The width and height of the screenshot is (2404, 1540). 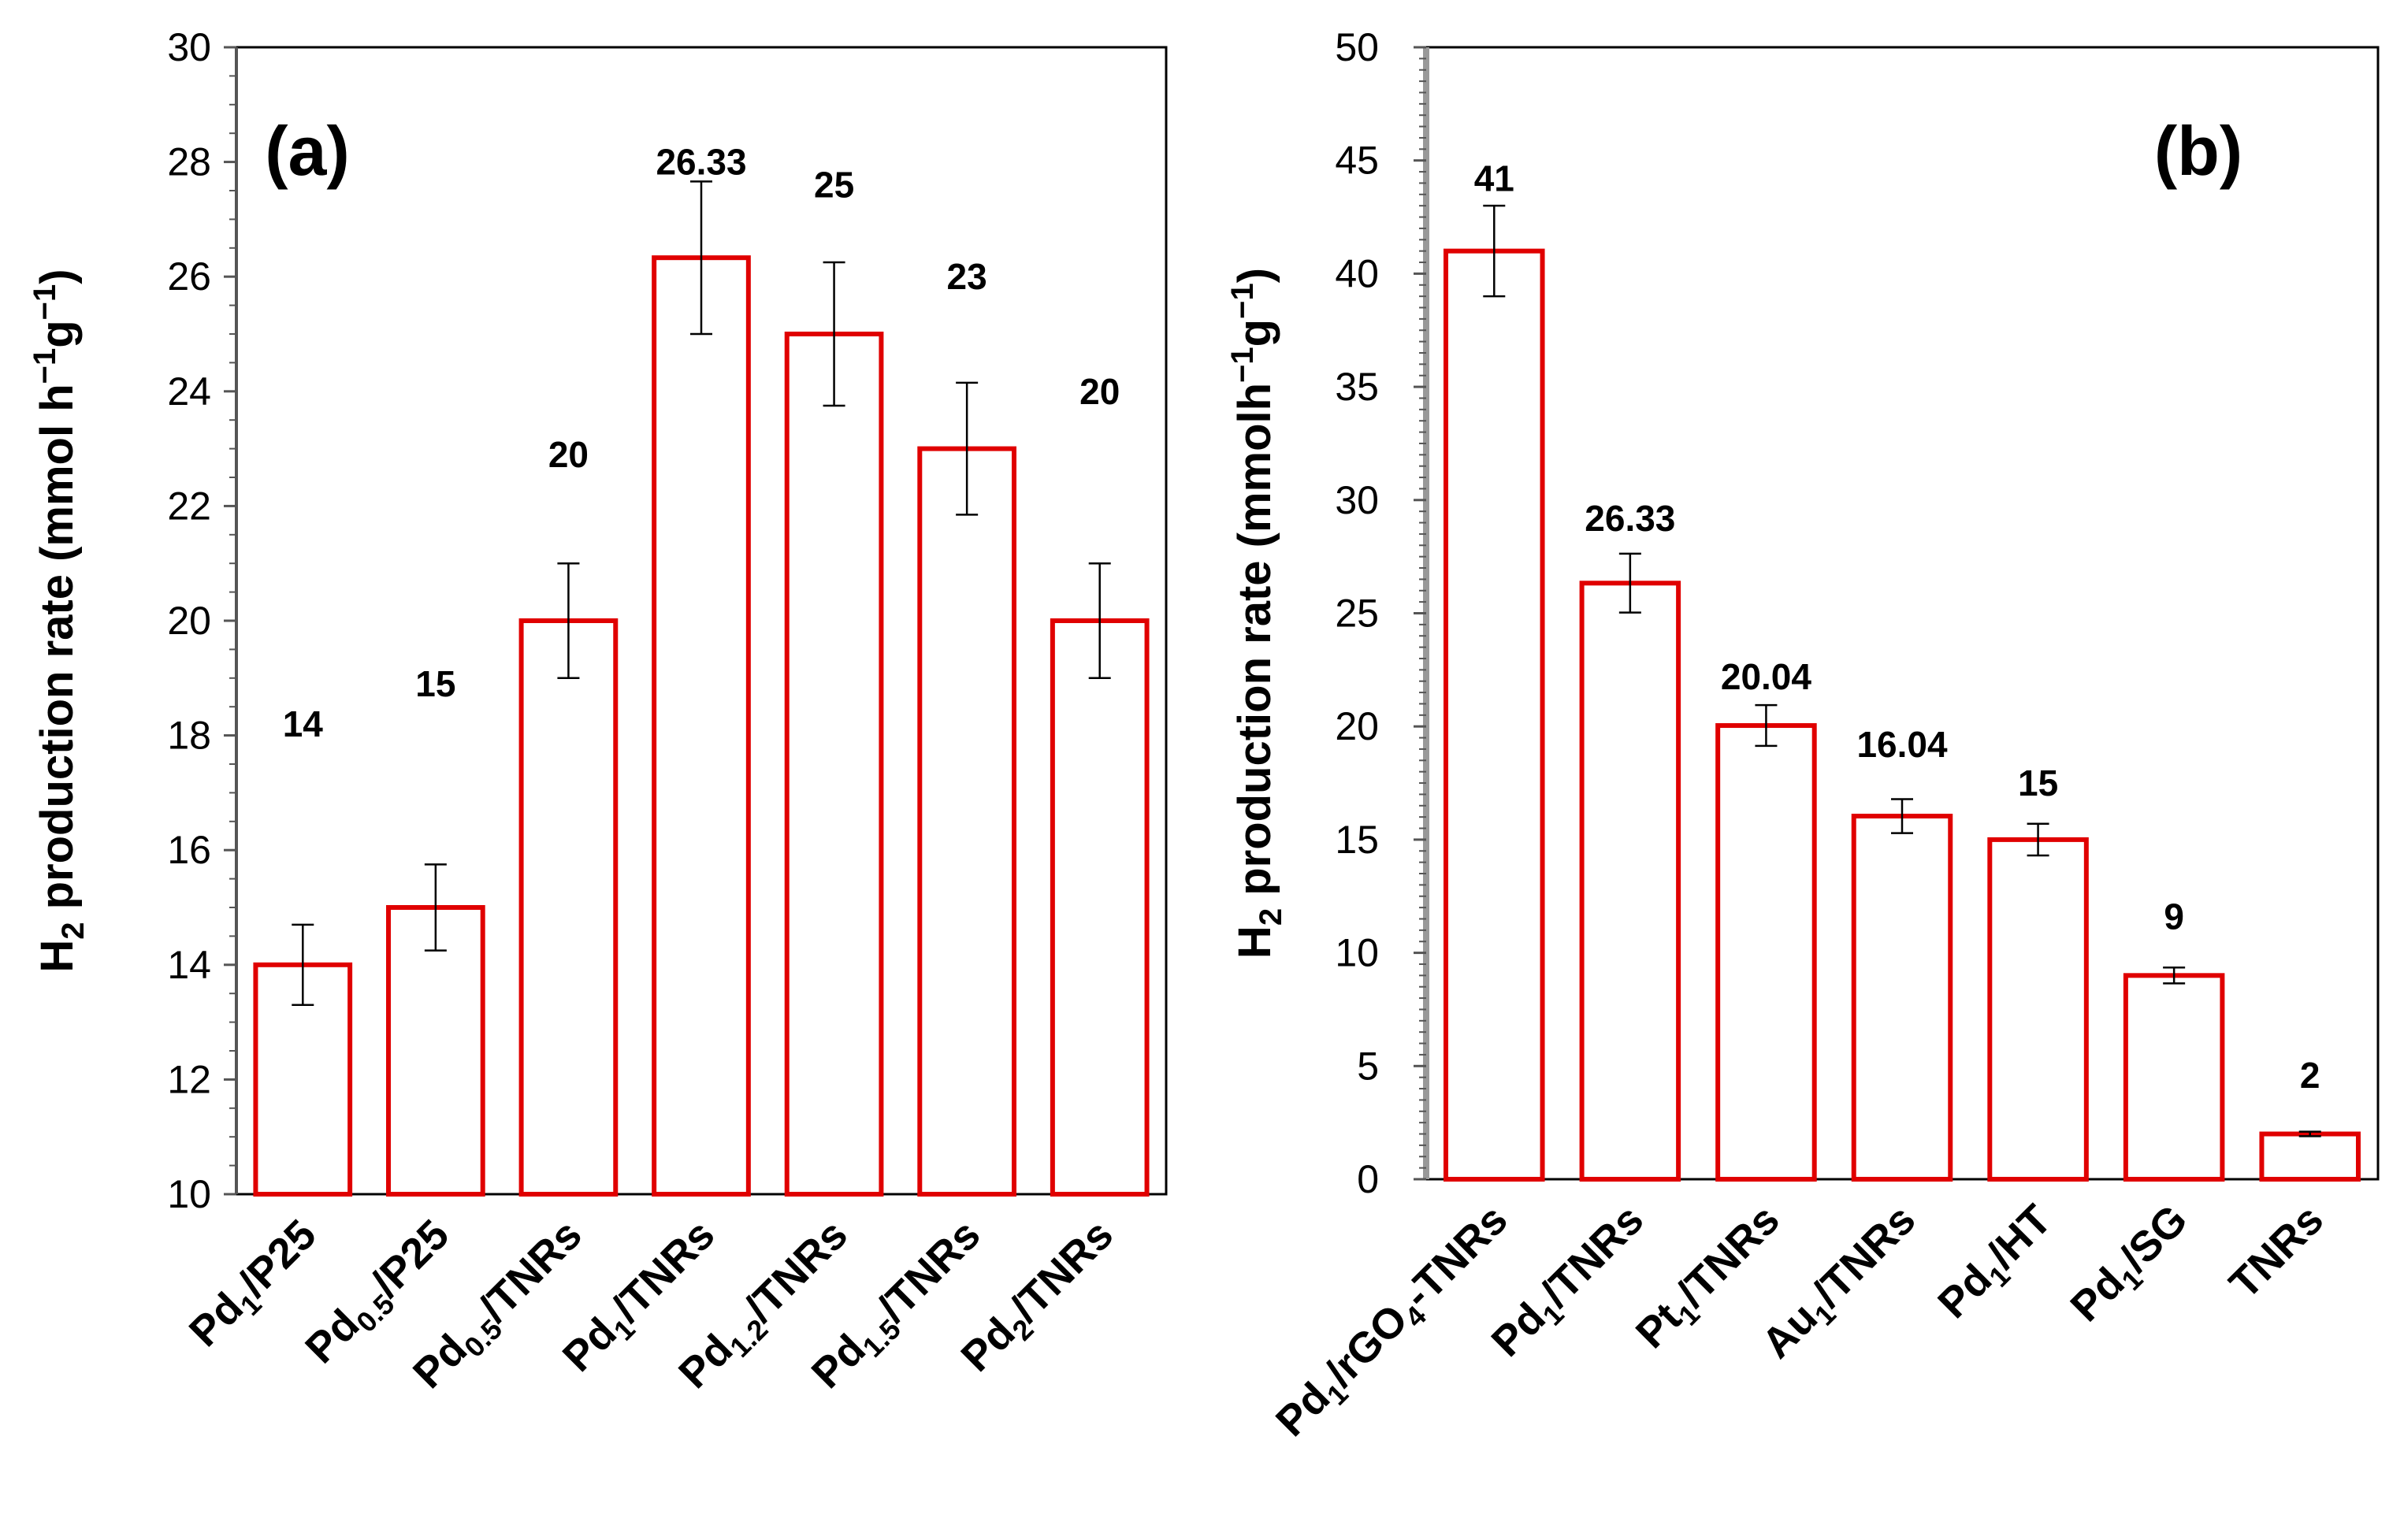 I want to click on data-label: 9, so click(x=2174, y=916).